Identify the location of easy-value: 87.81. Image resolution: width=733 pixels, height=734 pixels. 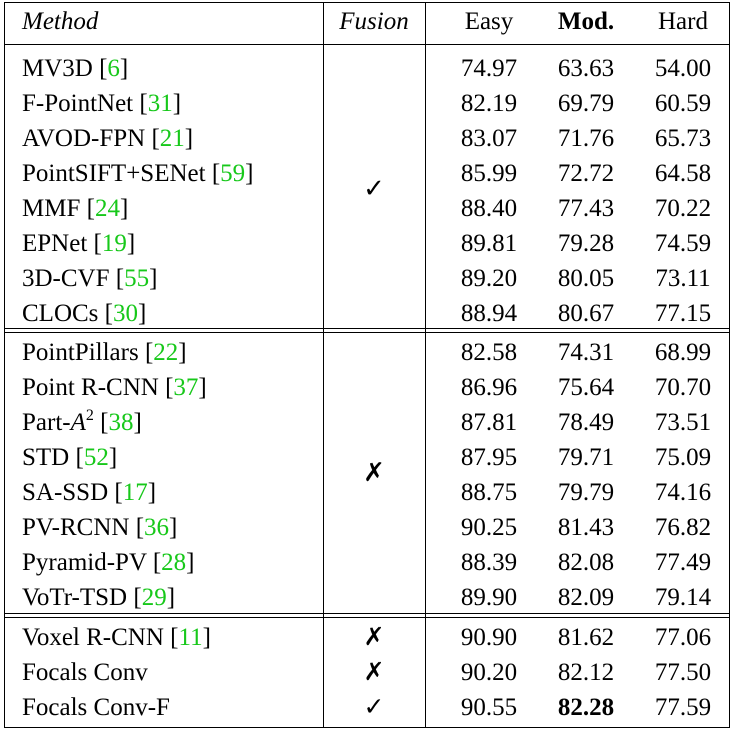
(489, 422).